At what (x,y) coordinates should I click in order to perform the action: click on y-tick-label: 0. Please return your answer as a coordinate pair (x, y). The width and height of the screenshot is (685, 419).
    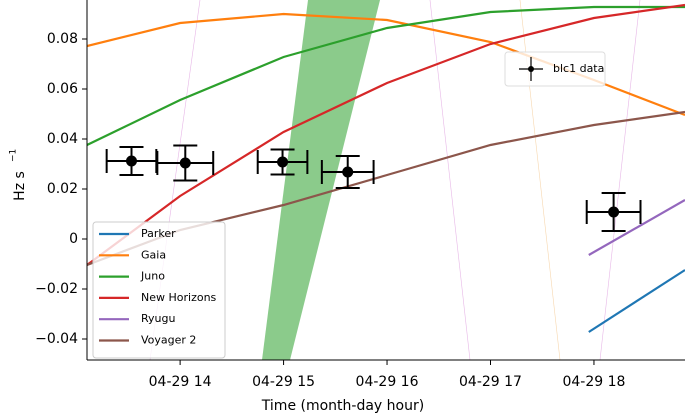
    Looking at the image, I should click on (73, 239).